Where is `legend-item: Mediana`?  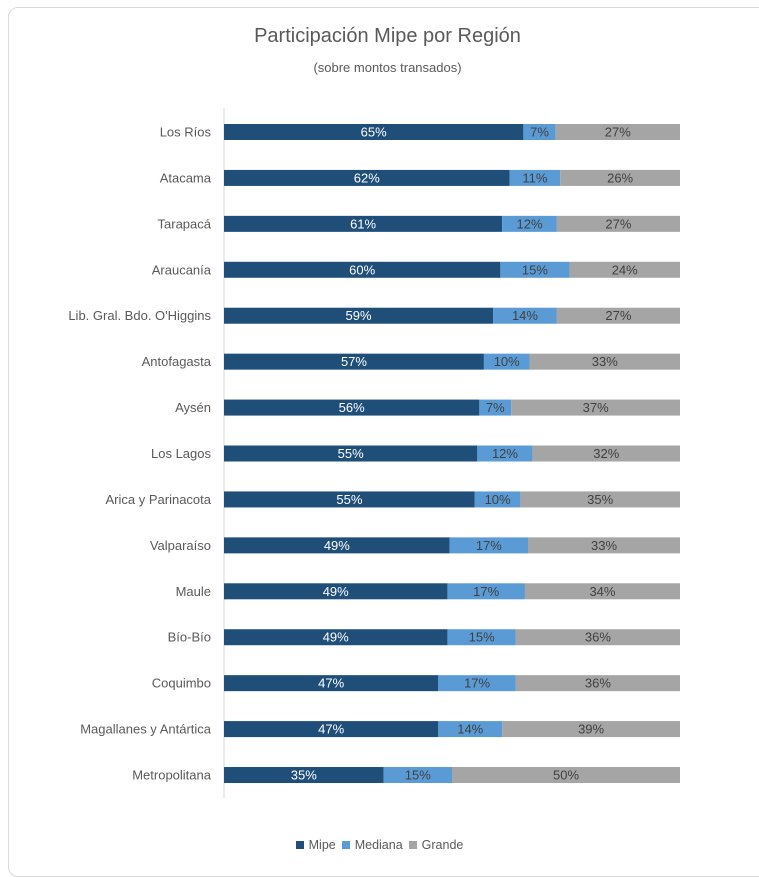 legend-item: Mediana is located at coordinates (372, 845).